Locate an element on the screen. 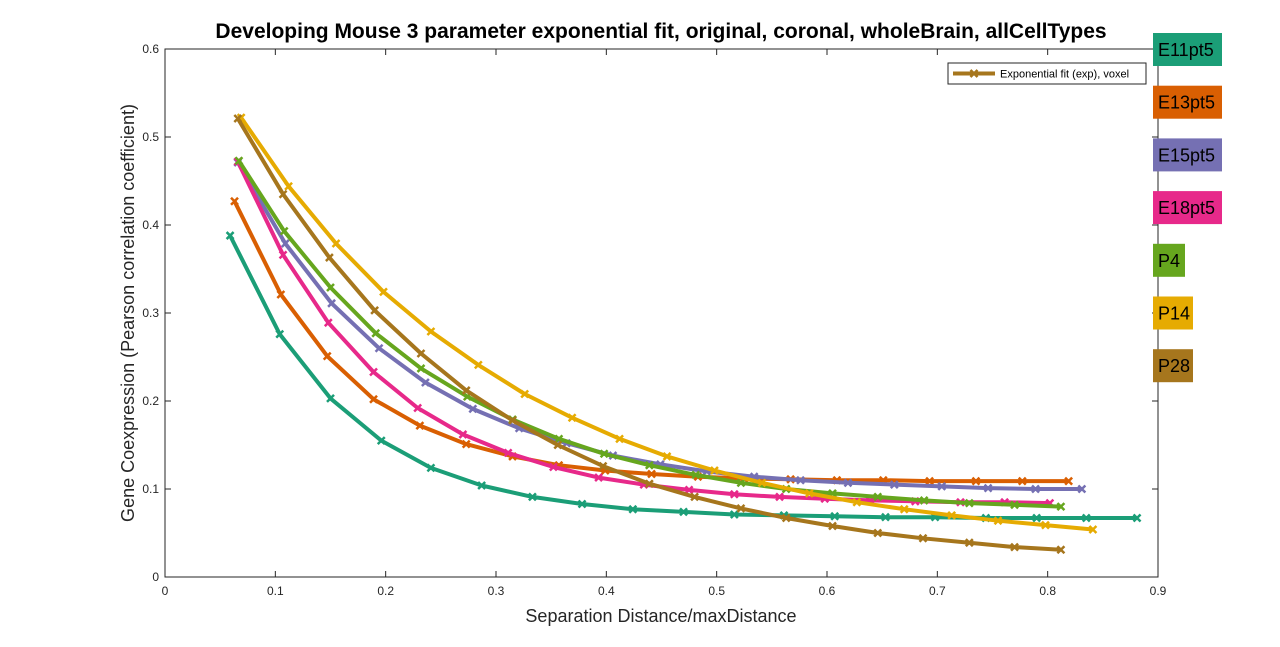 Image resolution: width=1280 pixels, height=647 pixels. side-label-e15pt5: E15pt5 is located at coordinates (1187, 155).